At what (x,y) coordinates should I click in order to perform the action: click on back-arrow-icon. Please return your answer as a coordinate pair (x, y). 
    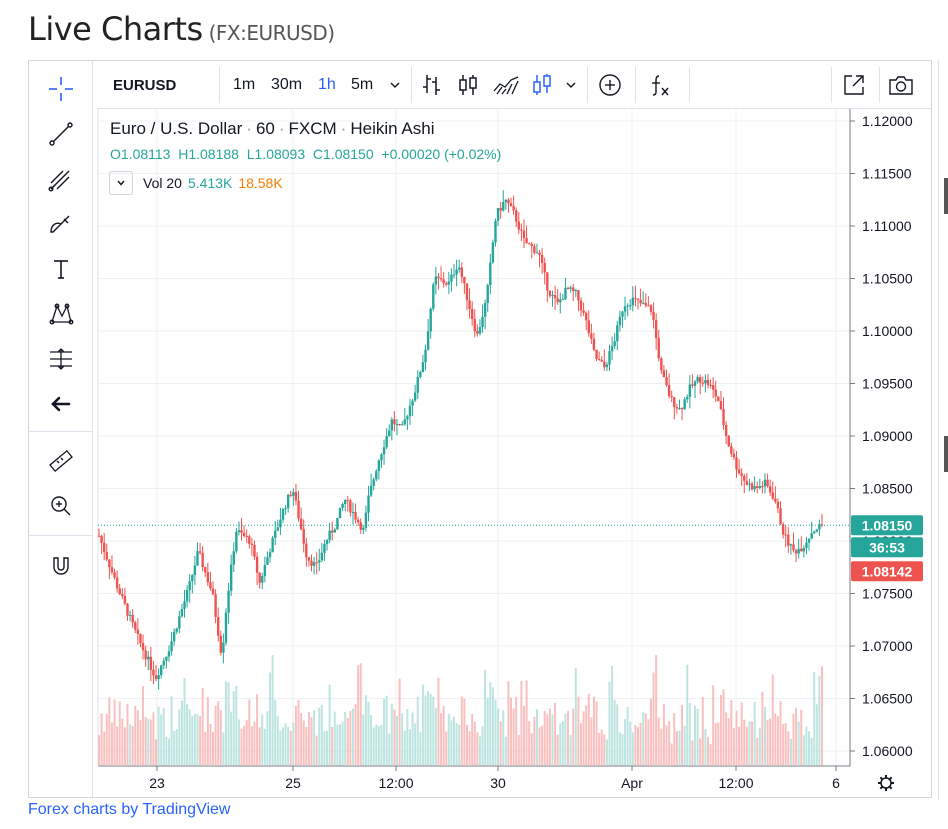
    Looking at the image, I should click on (61, 404).